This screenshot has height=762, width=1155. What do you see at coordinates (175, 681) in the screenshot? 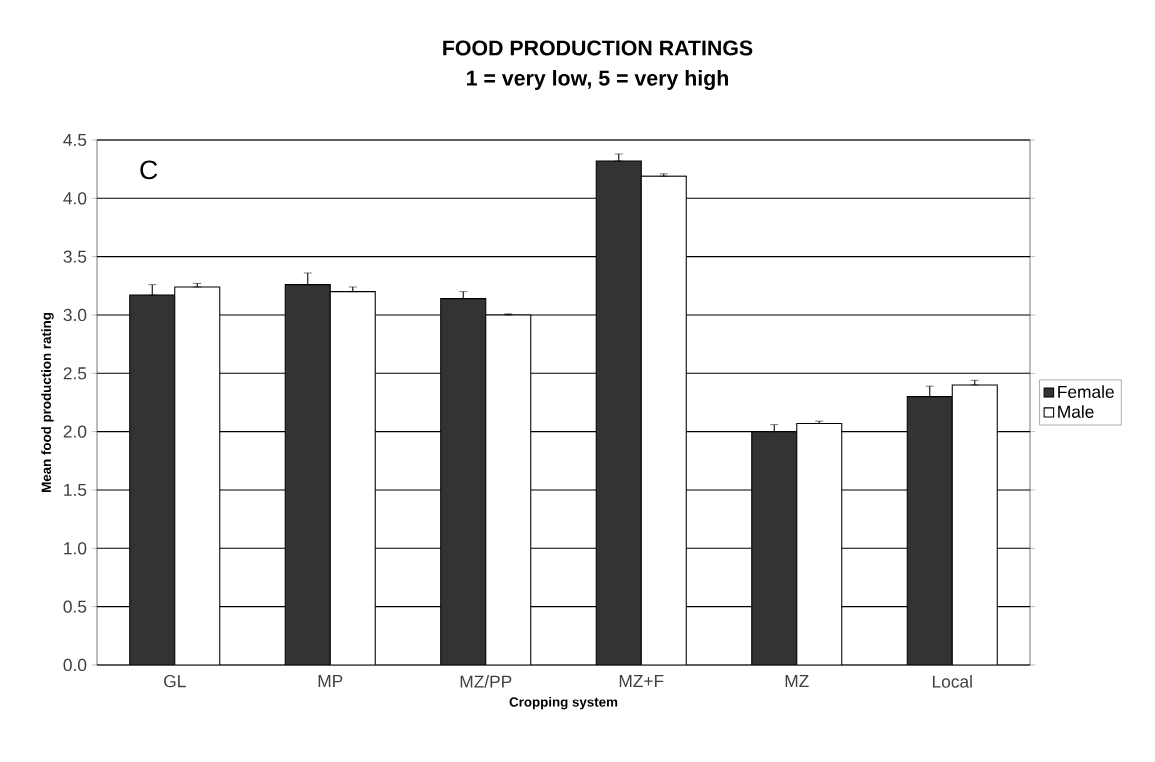
I see `x-tick-label: GL` at bounding box center [175, 681].